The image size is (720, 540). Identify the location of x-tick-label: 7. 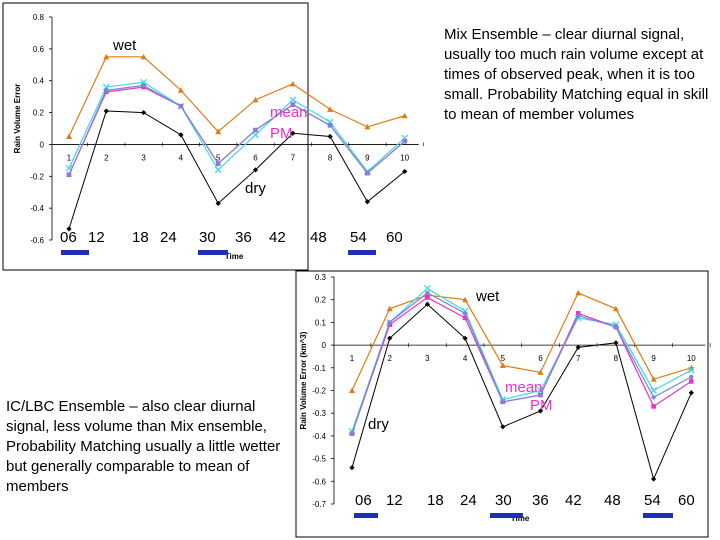
(578, 358).